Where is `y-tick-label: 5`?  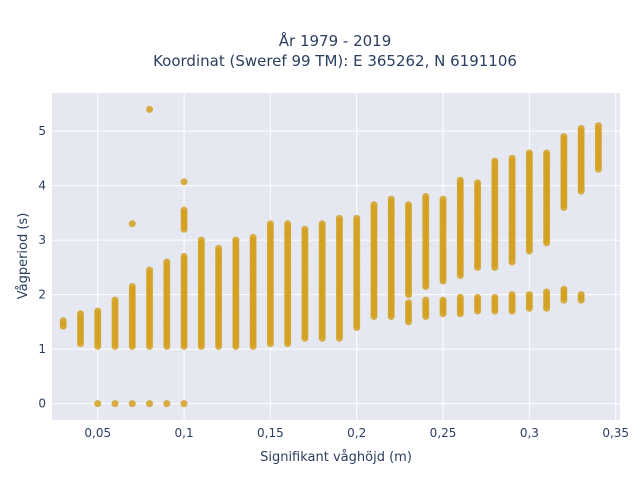
y-tick-label: 5 is located at coordinates (42, 131).